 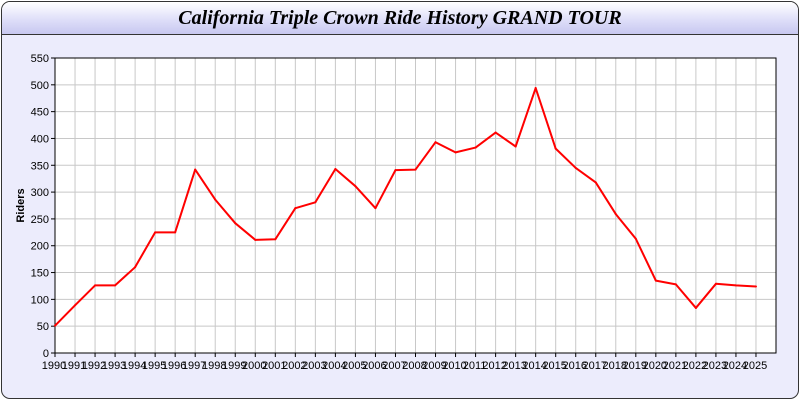 What do you see at coordinates (46, 354) in the screenshot?
I see `y-tick-label: 0` at bounding box center [46, 354].